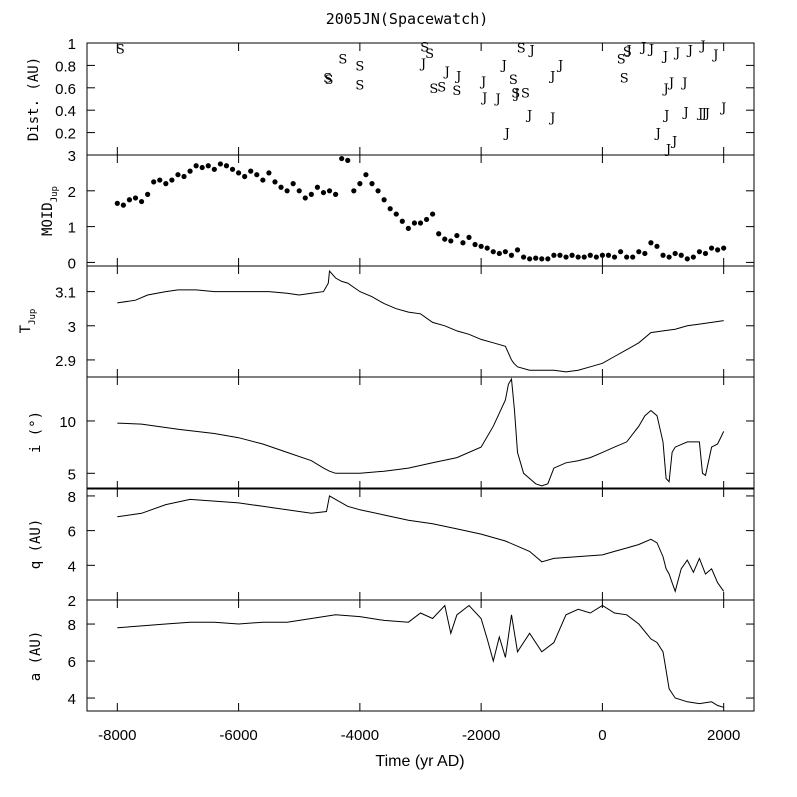 The image size is (797, 797). I want to click on tjup-ylabel-main: T, so click(26, 328).